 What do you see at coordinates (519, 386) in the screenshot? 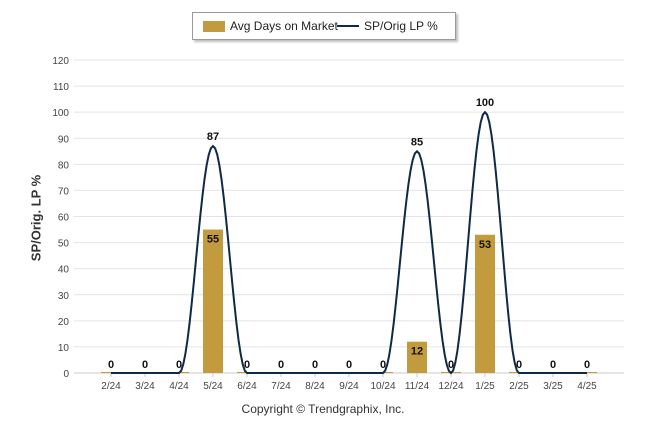
I see `x-tick-label: 2/25` at bounding box center [519, 386].